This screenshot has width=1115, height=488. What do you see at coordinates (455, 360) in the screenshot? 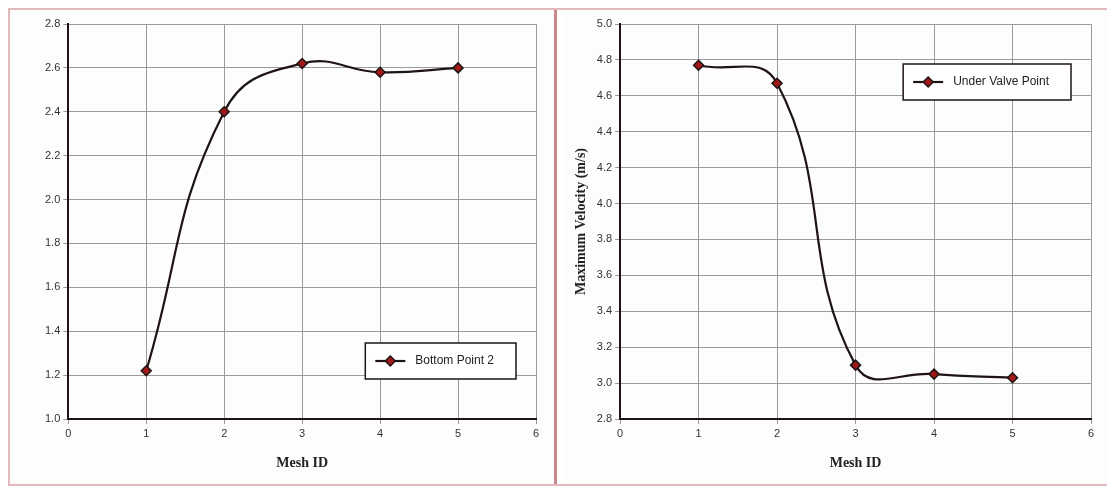
I see `legend-label: Bottom Point 2` at bounding box center [455, 360].